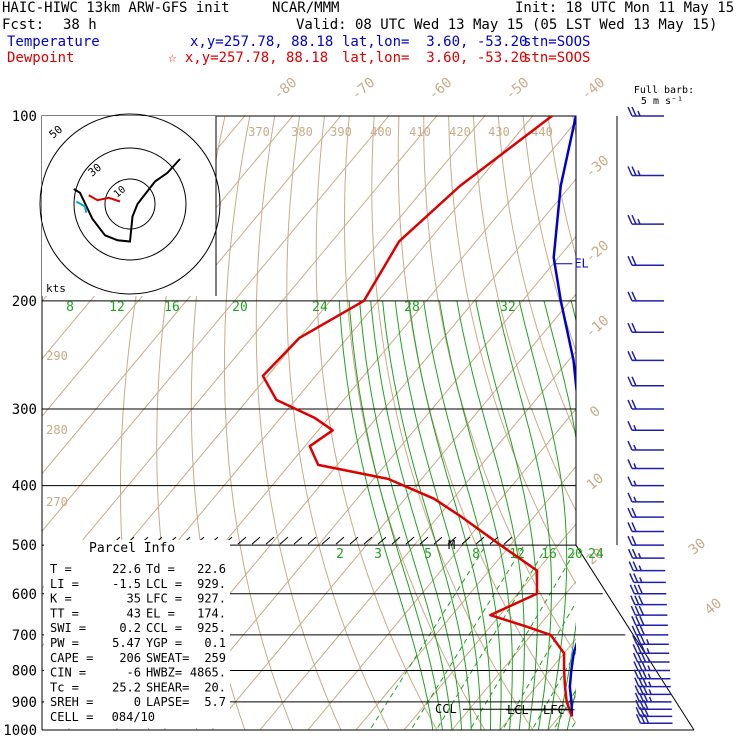 This screenshot has width=740, height=740. I want to click on isentrope-label: 410, so click(420, 132).